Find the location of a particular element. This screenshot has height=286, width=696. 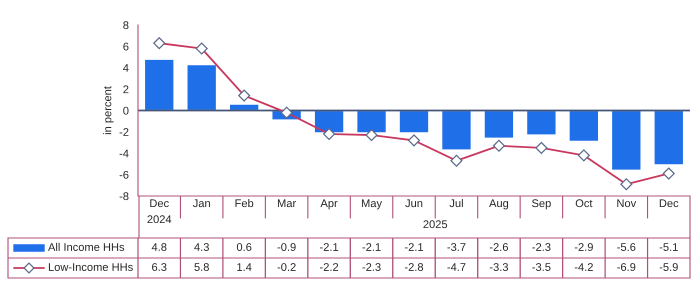

x-tick-label: Oct is located at coordinates (584, 203).